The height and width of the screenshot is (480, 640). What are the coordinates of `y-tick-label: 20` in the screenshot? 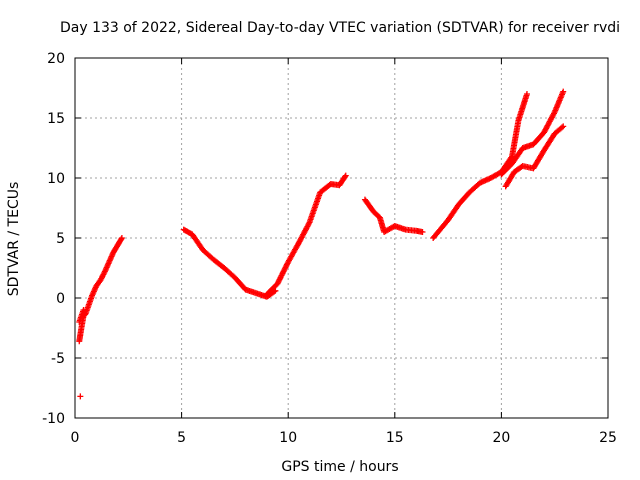 It's located at (56, 59).